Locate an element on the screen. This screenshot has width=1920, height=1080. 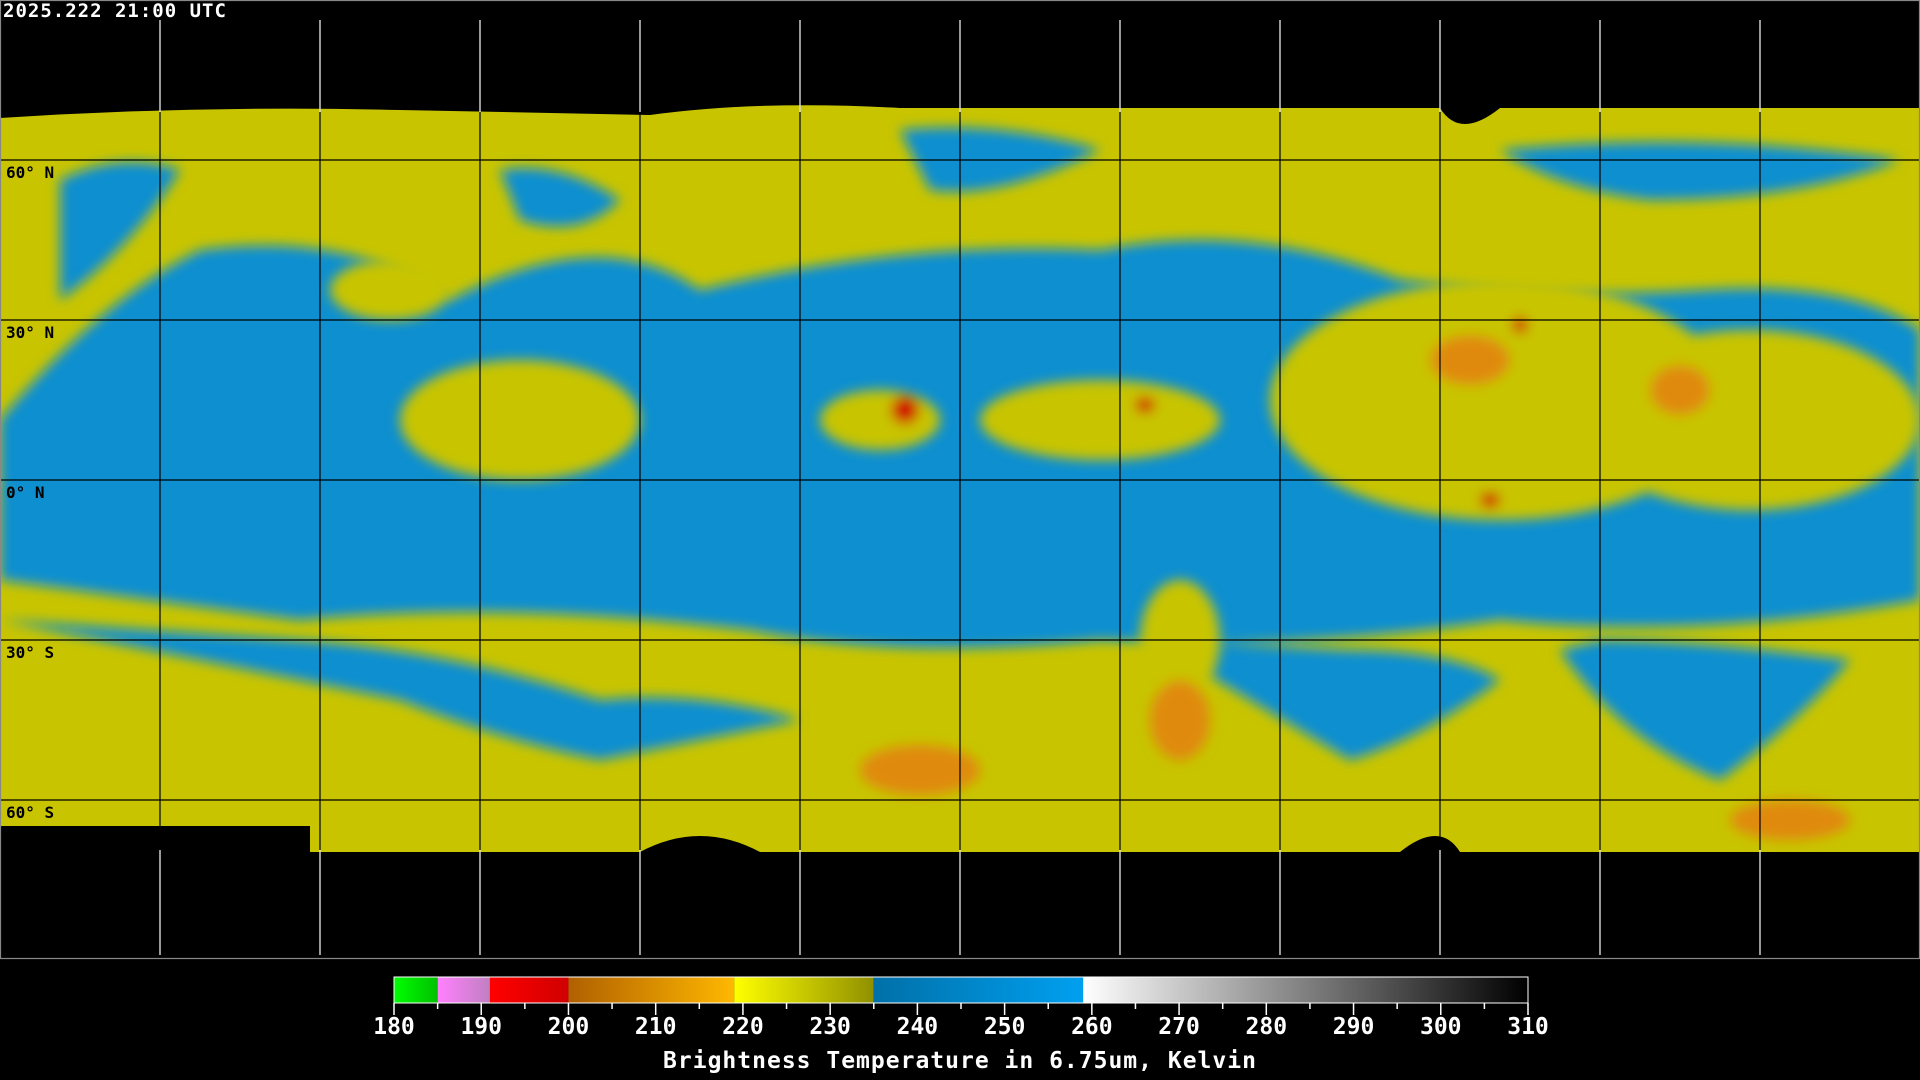
colorbar-tick-label: 260 is located at coordinates (1092, 1027).